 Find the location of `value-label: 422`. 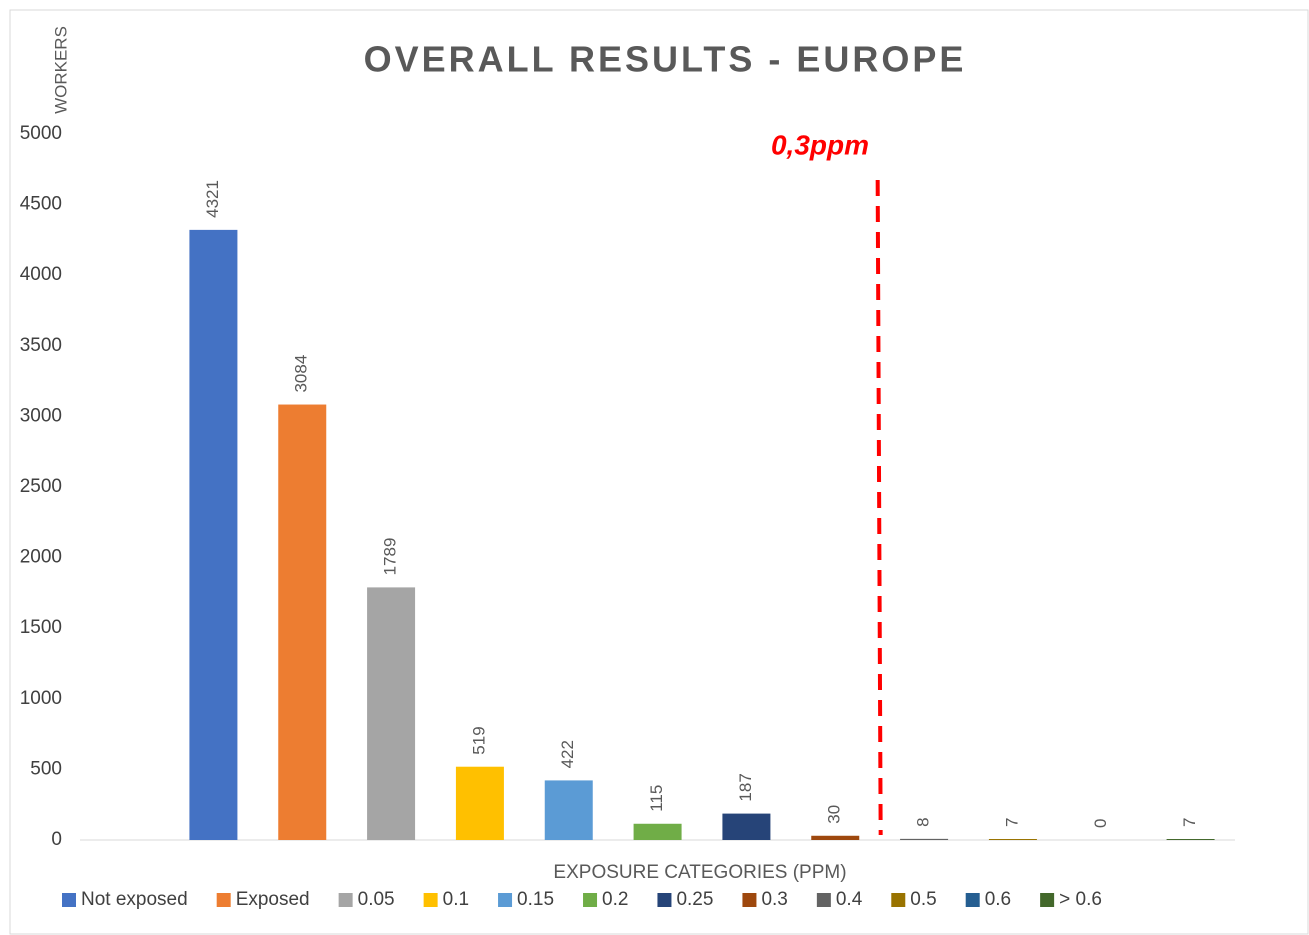

value-label: 422 is located at coordinates (567, 754).